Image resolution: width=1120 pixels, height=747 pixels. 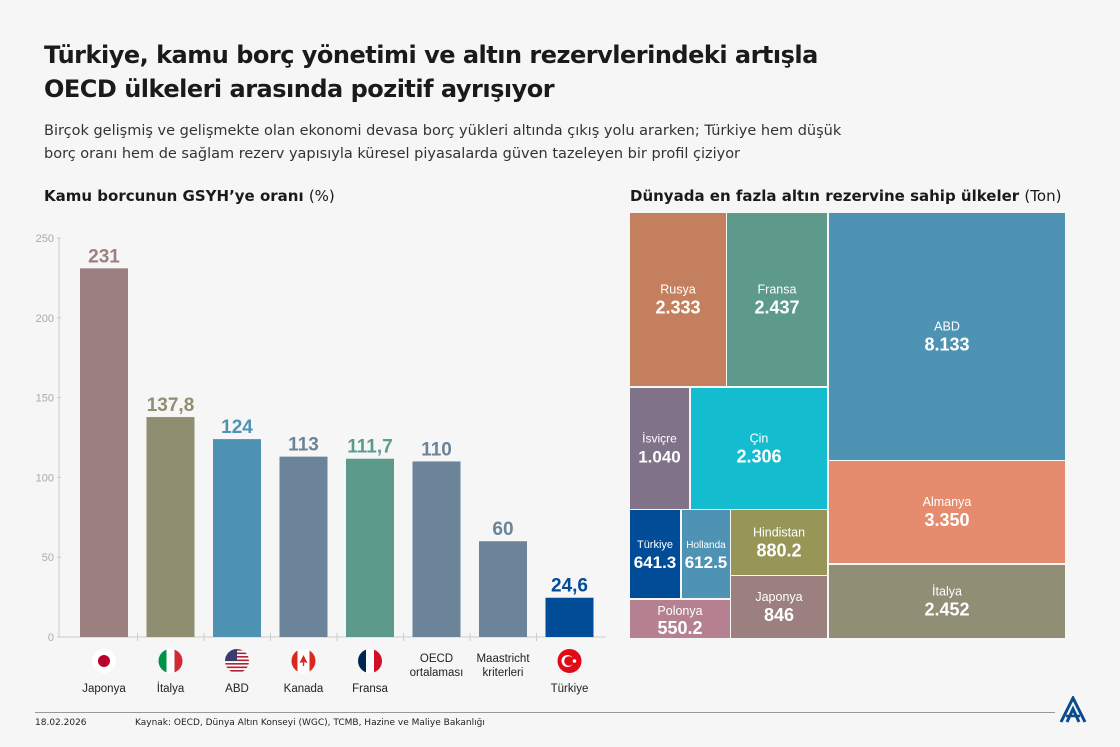 I want to click on treemap-name: İtalya, so click(x=947, y=592).